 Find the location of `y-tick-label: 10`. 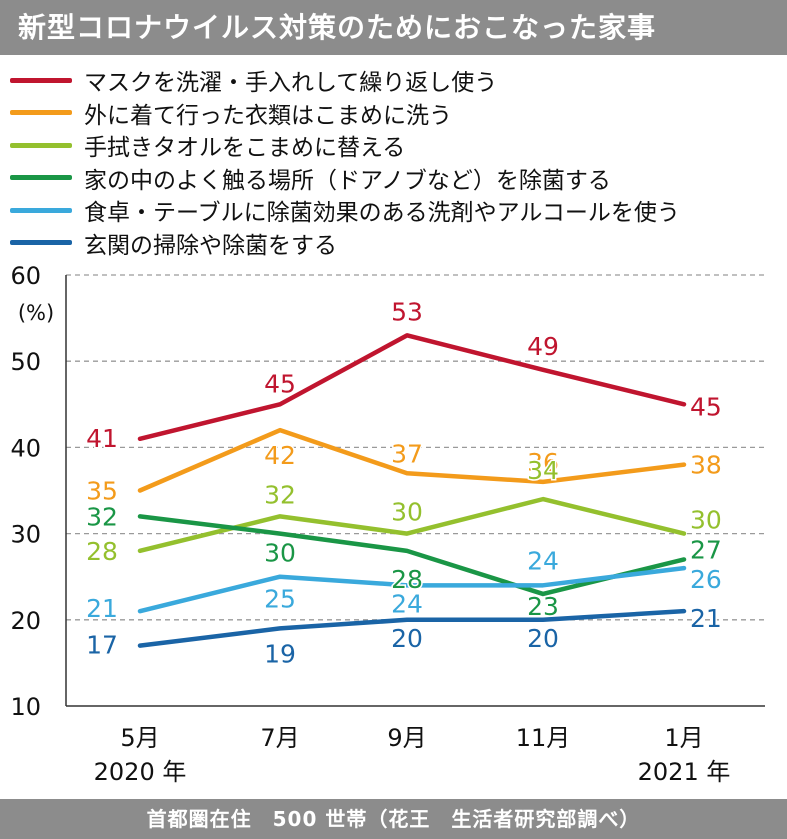

y-tick-label: 10 is located at coordinates (25, 707).